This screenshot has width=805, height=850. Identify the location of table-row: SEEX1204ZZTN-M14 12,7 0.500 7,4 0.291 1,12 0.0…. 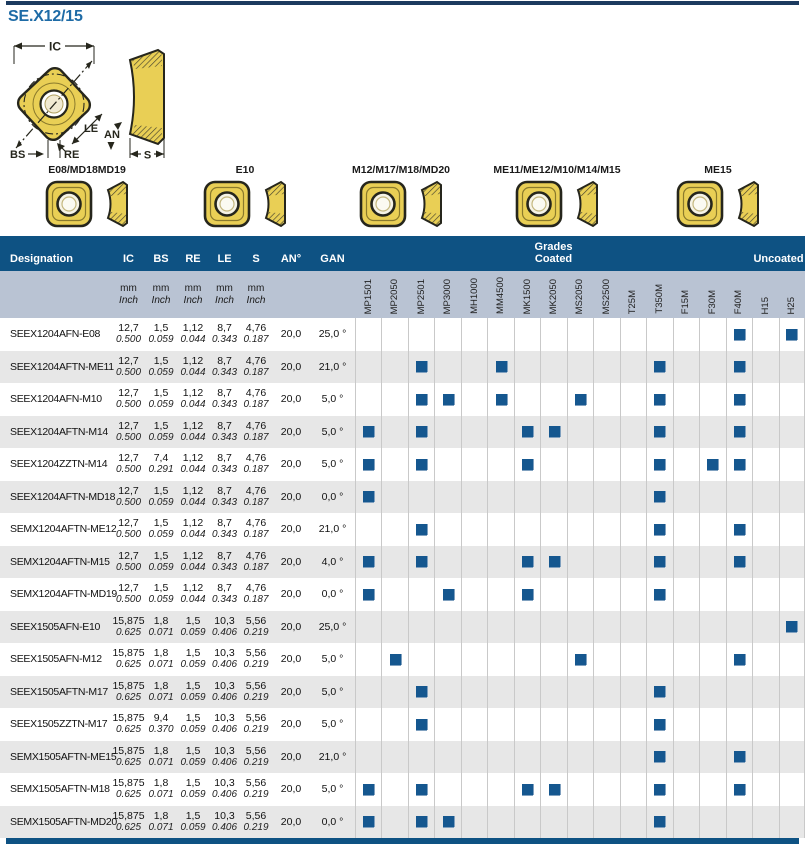
(402, 464).